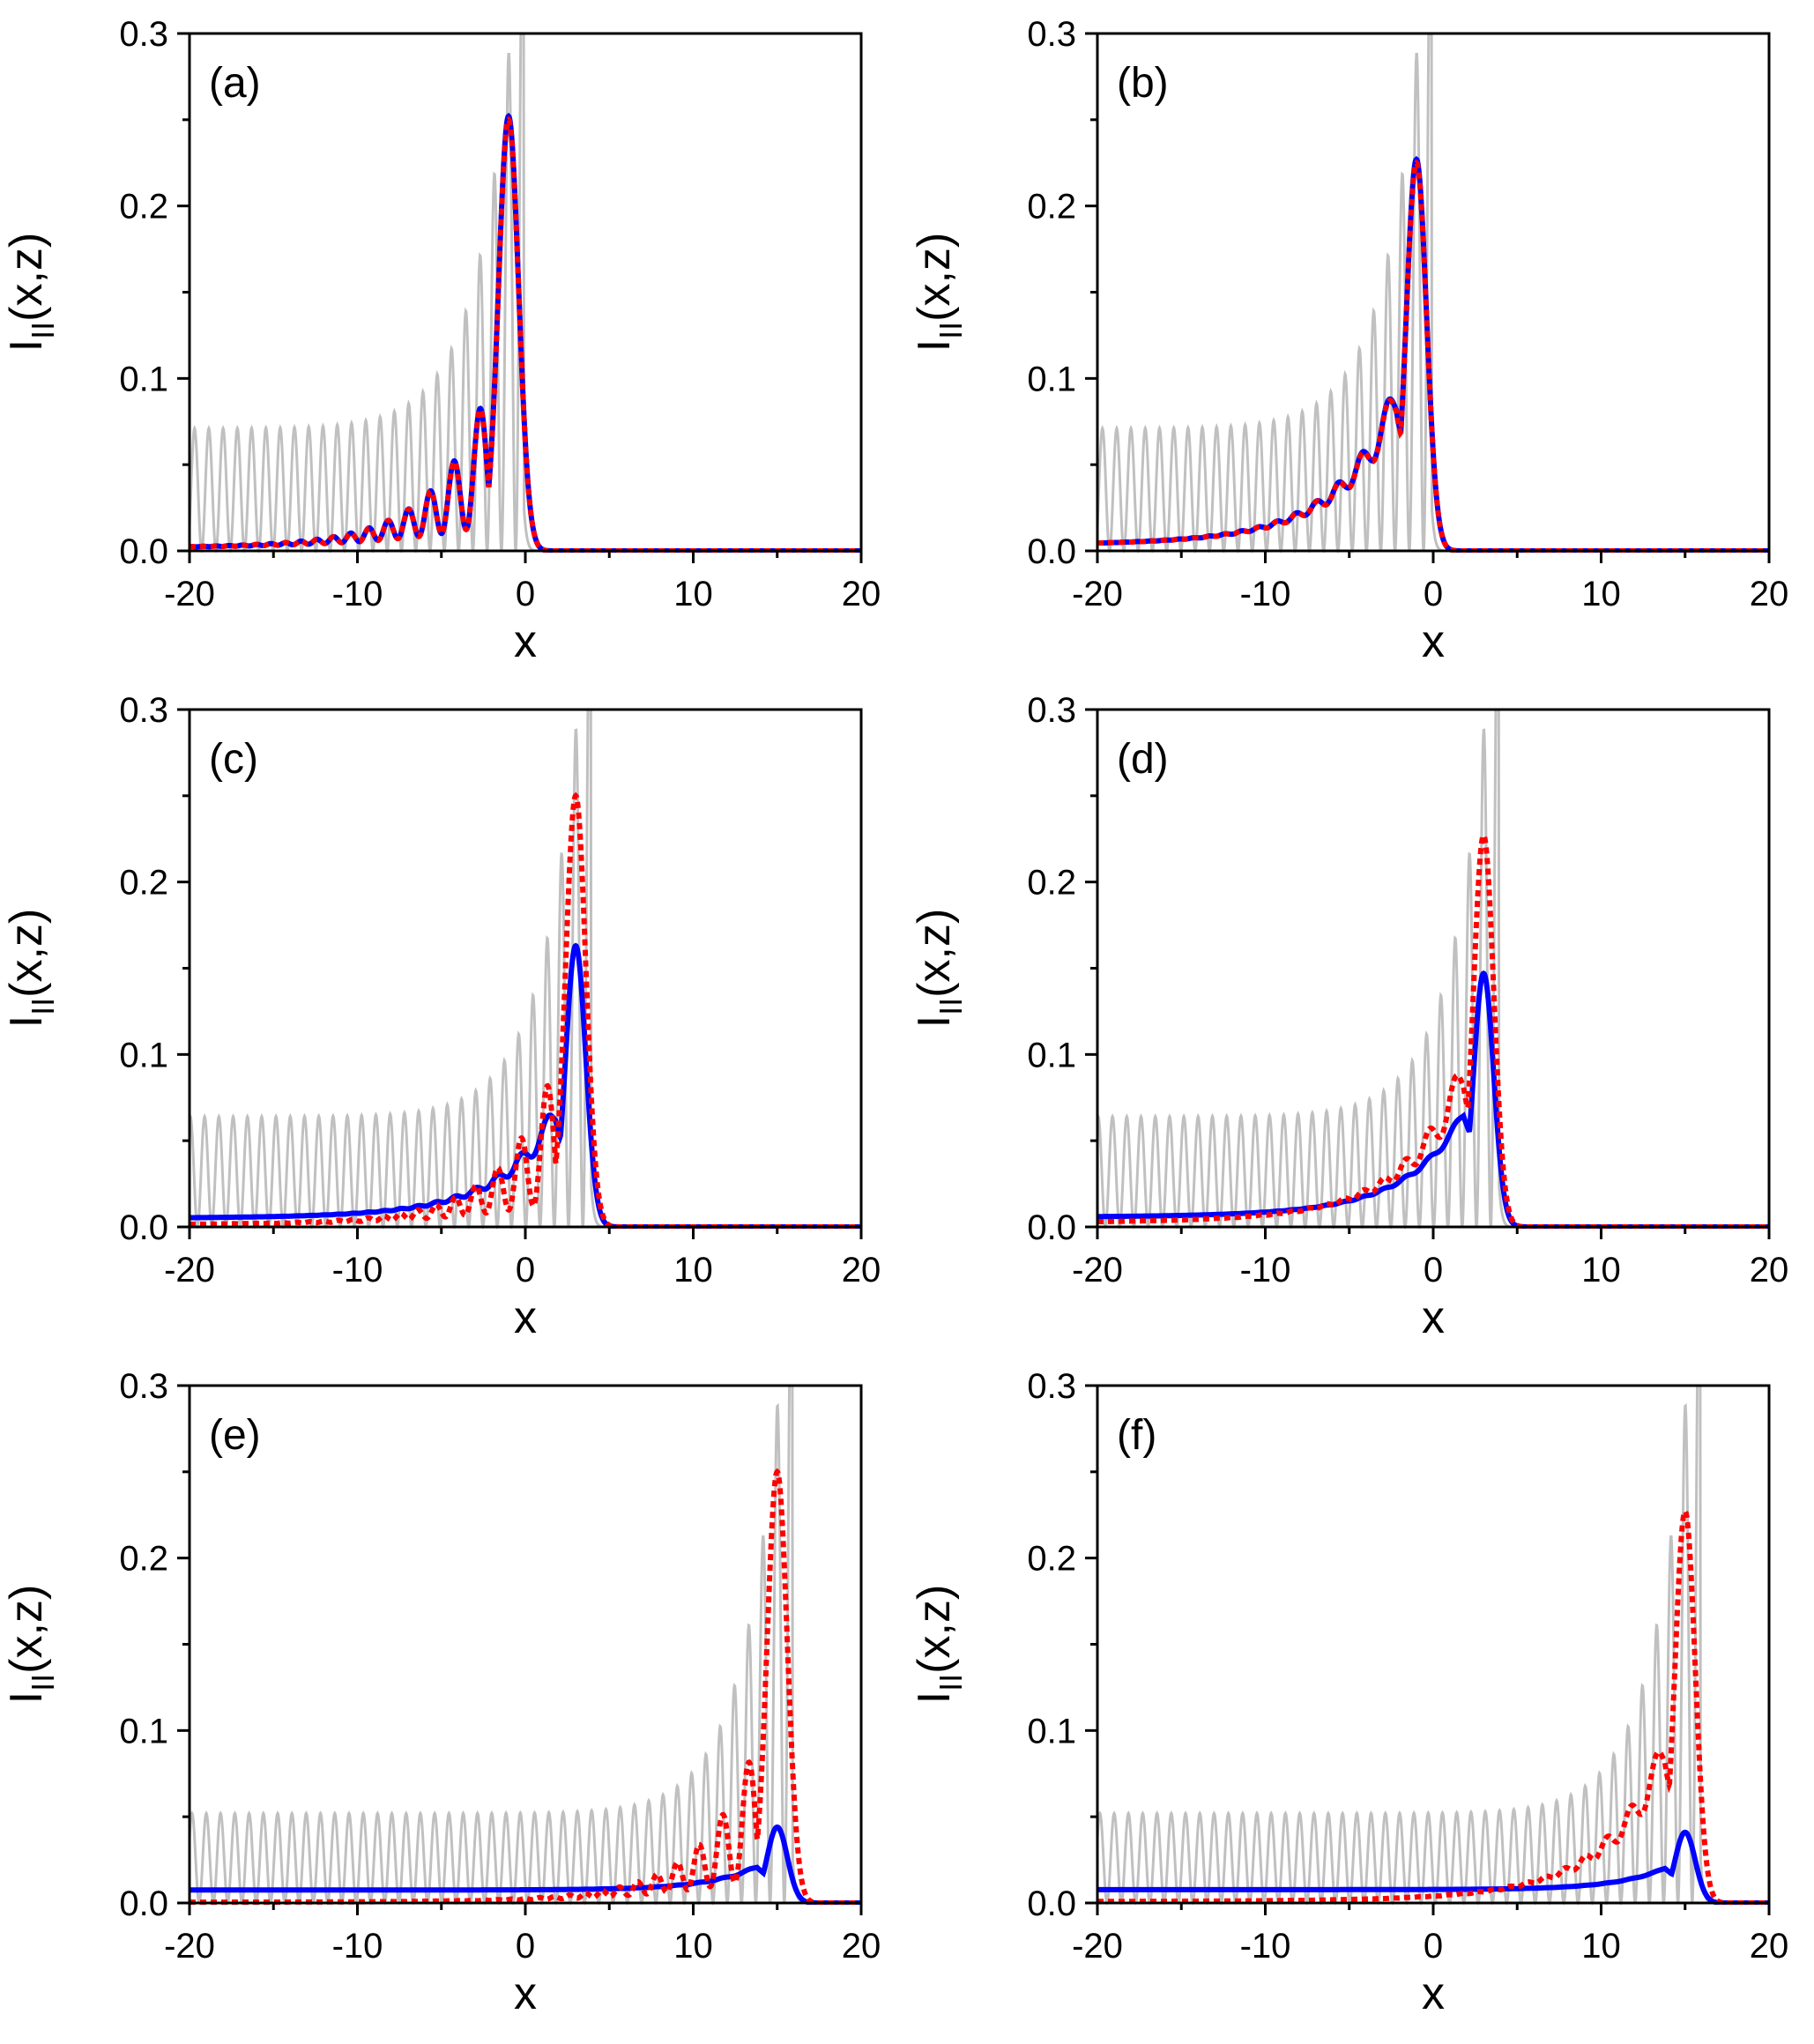  Describe the element at coordinates (235, 83) in the screenshot. I see `panel-label: (a)` at that location.